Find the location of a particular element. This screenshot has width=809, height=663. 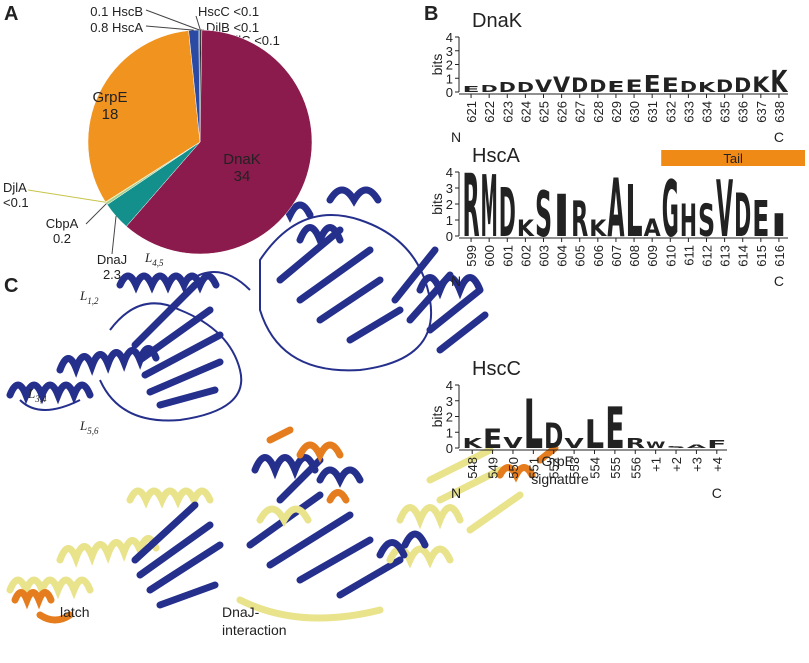

slice-name: GrpE is located at coordinates (109, 97).